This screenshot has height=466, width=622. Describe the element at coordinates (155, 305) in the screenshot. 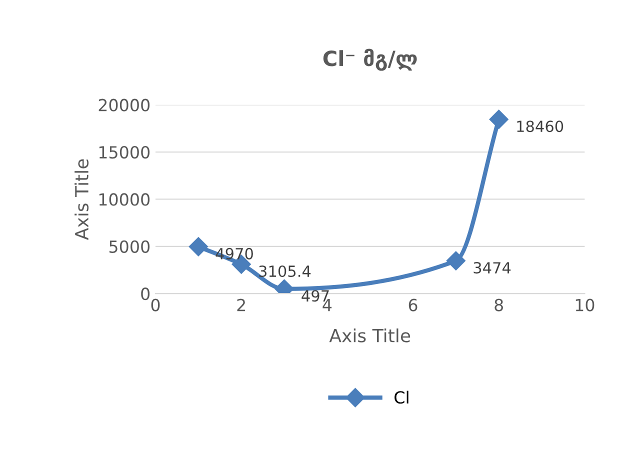

I see `x-tick-label: 0` at that location.